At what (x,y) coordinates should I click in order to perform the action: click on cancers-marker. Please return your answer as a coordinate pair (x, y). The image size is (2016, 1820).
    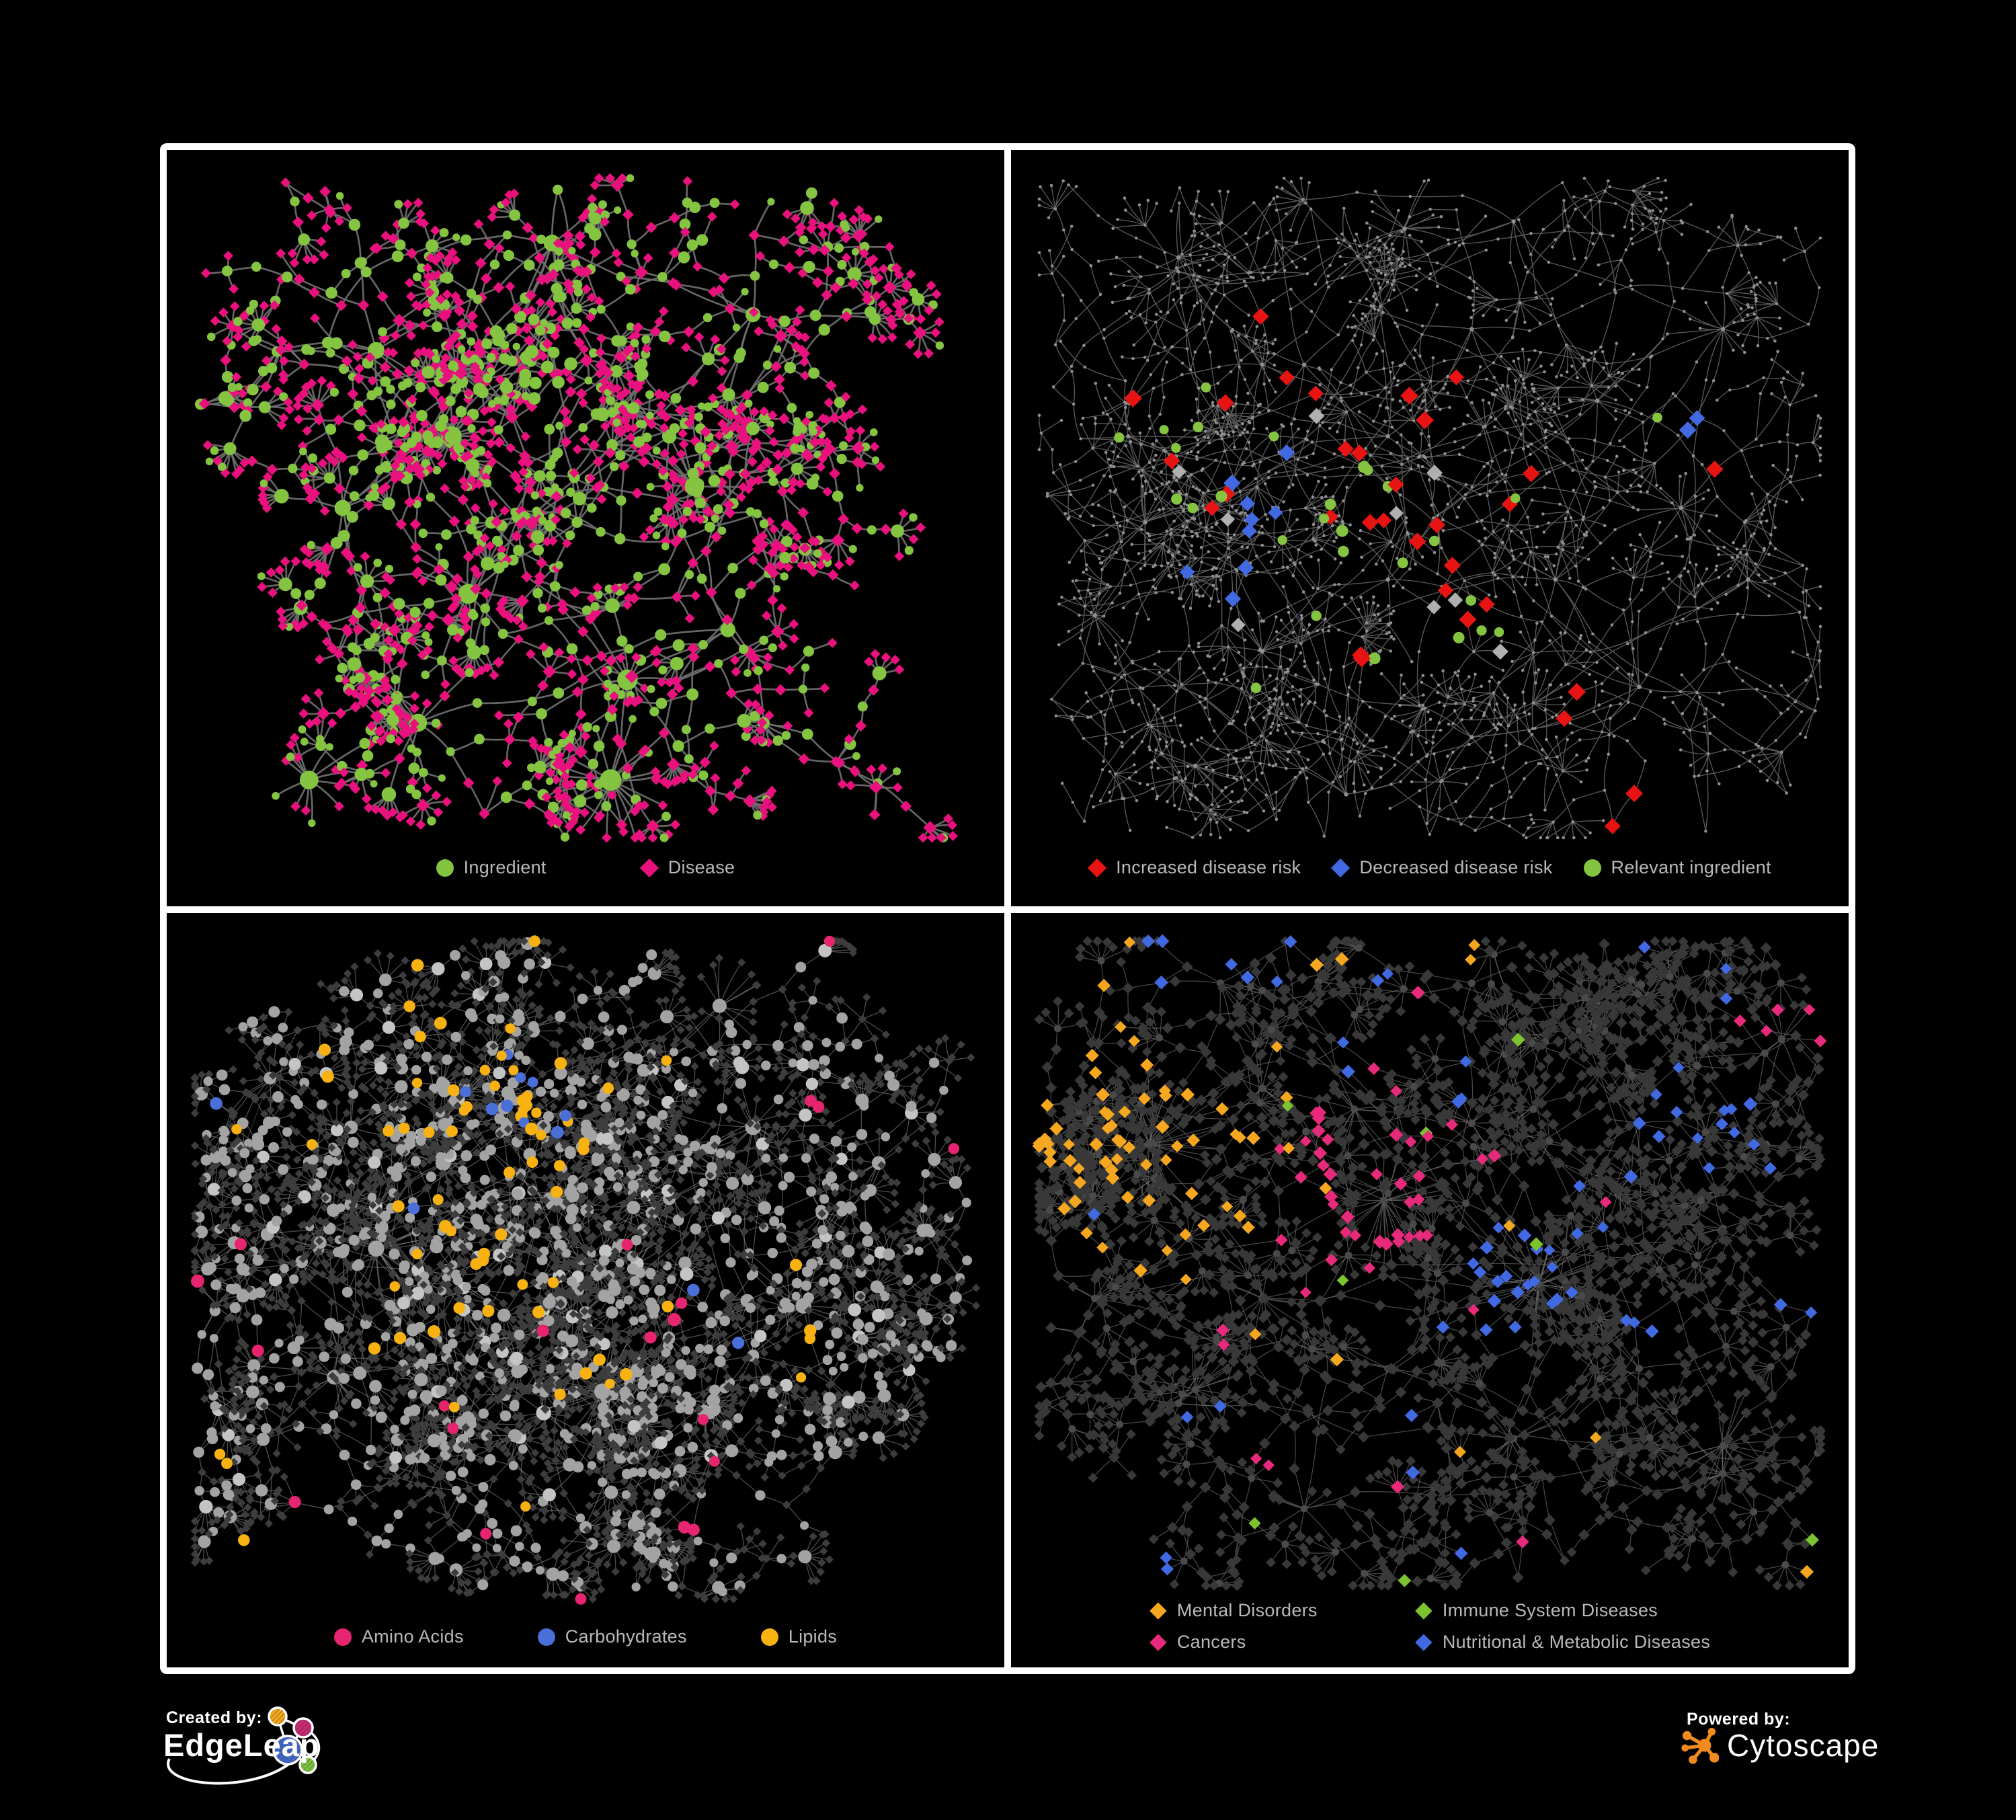
    Looking at the image, I should click on (1158, 1642).